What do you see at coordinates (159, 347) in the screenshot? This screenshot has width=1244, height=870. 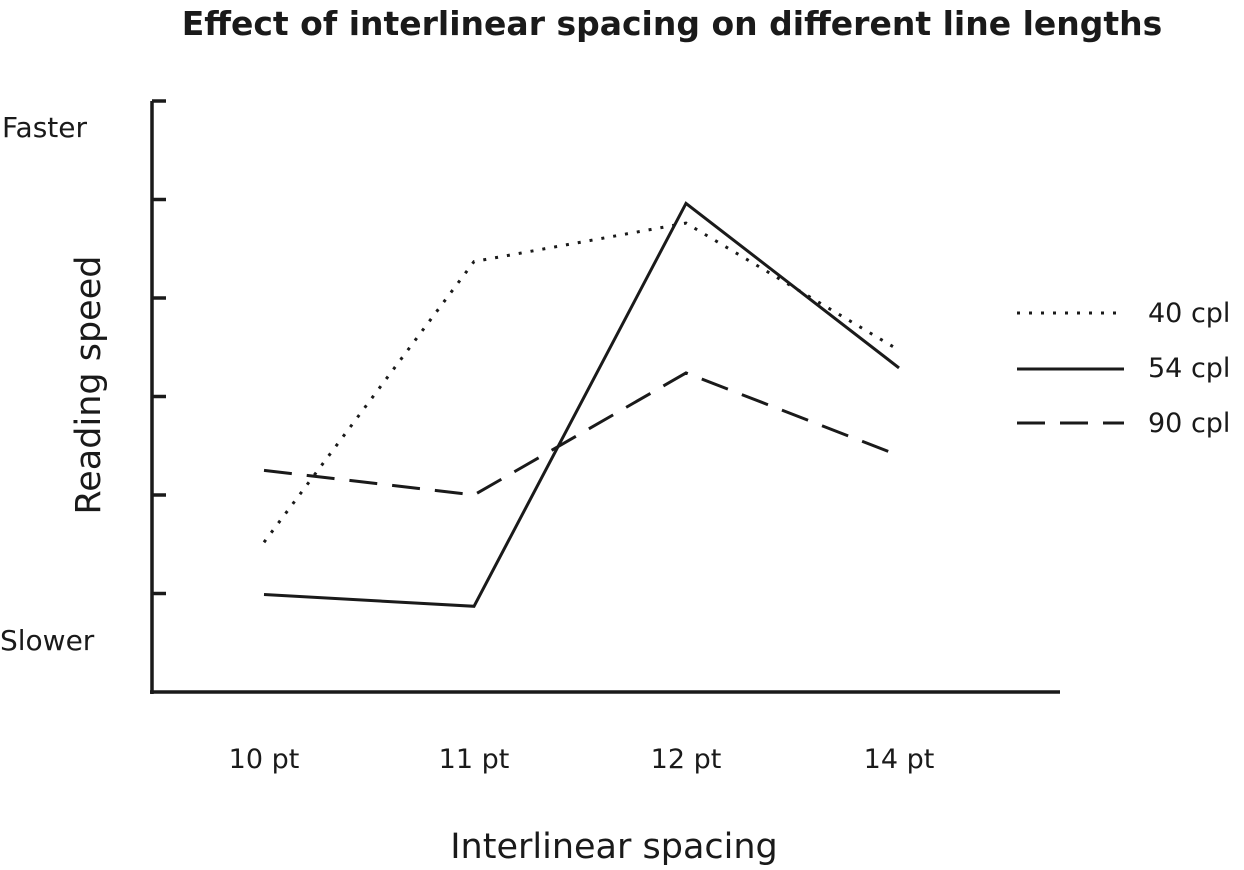 I see `y-ticks` at bounding box center [159, 347].